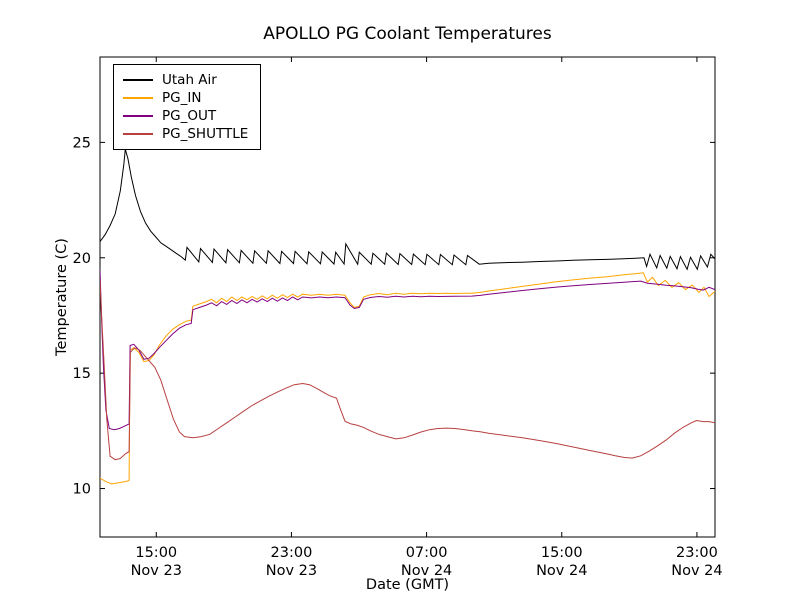 This screenshot has height=600, width=800. What do you see at coordinates (426, 571) in the screenshot?
I see `x-tick-label-date-2: Nov 24` at bounding box center [426, 571].